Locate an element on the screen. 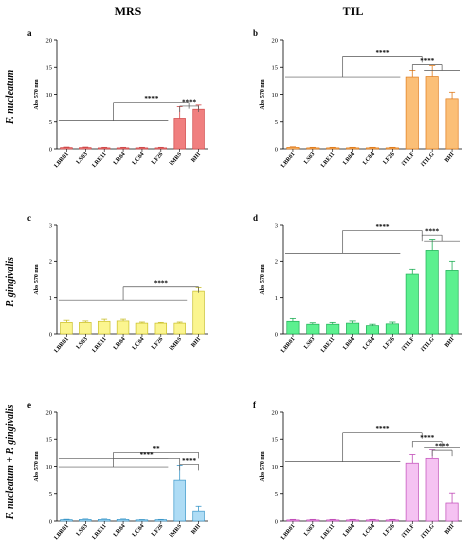 The image size is (469, 550). category-label-d-LR04: LR04 is located at coordinates (349, 343).